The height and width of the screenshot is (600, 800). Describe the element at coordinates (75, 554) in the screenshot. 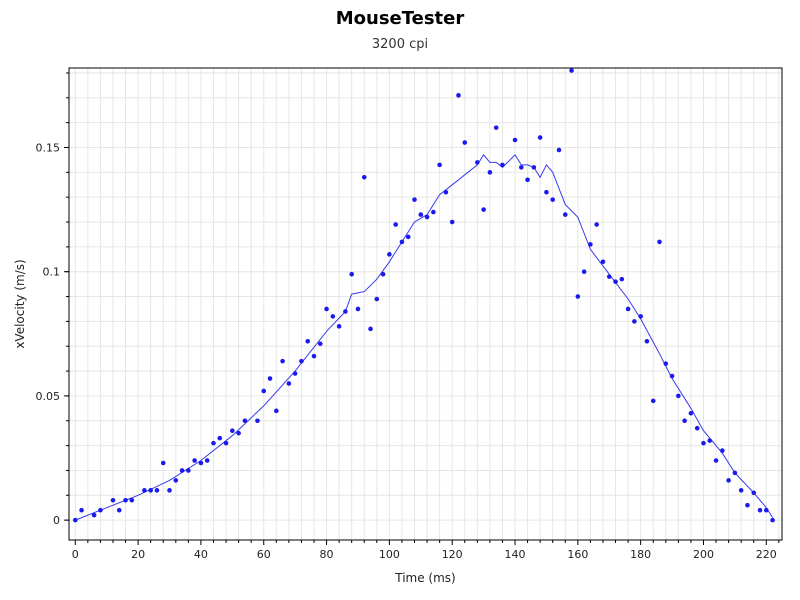

I see `x-tick-label: 0` at that location.